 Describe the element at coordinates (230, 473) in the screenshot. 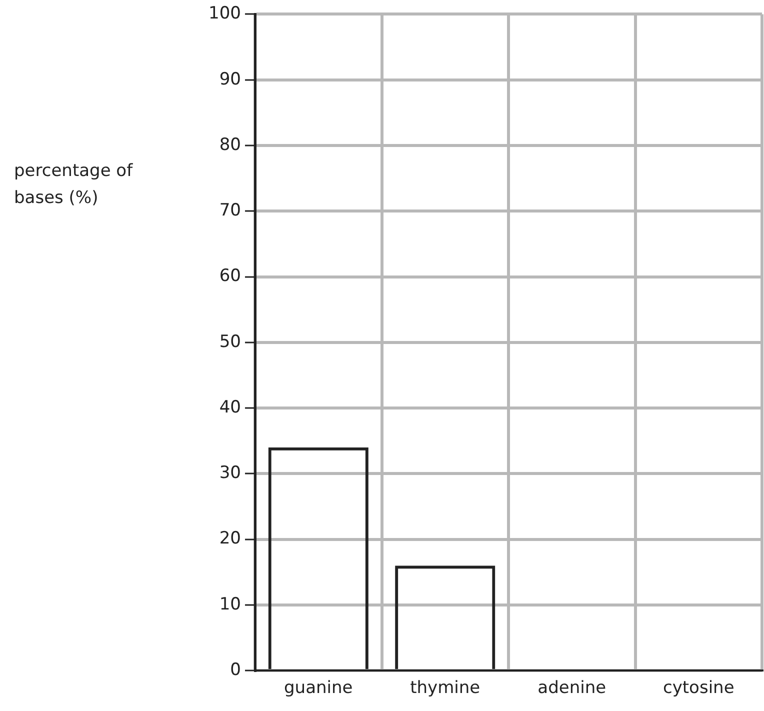

I see `y-tick-label: 30` at that location.